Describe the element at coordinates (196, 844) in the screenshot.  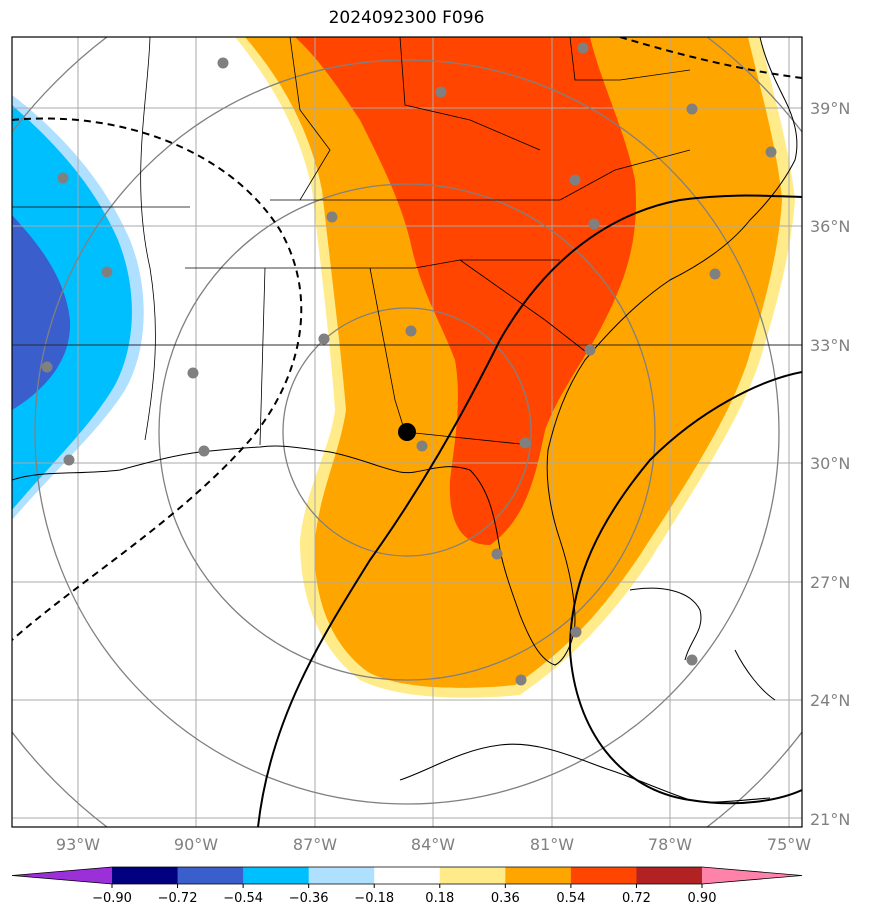
I see `lon-label: 90°W` at that location.